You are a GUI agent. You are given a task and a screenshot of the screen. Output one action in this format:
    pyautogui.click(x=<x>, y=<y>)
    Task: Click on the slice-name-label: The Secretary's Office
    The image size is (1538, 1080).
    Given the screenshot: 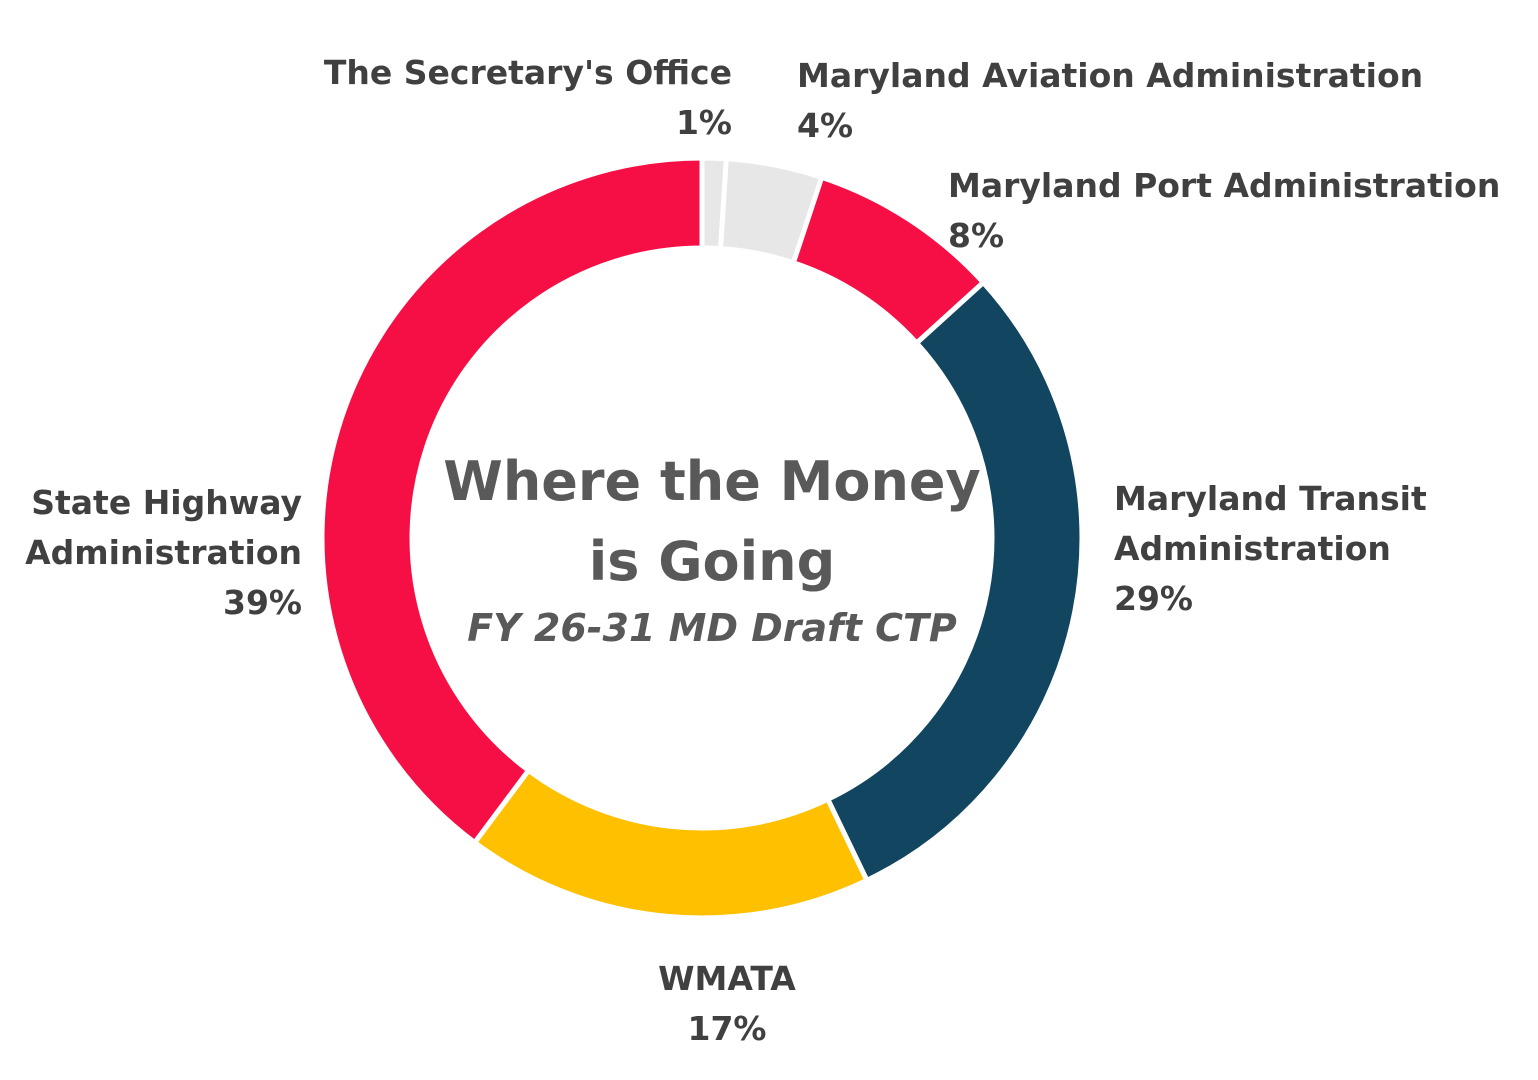 What is the action you would take?
    pyautogui.click(x=528, y=72)
    